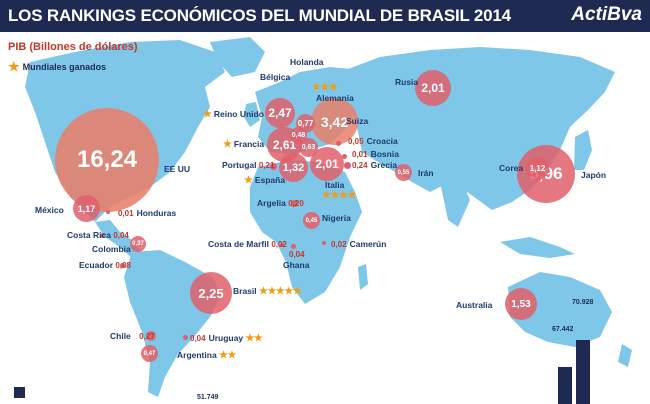 This screenshot has width=650, height=404. I want to click on bubble-italia: 2,01, so click(327, 164).